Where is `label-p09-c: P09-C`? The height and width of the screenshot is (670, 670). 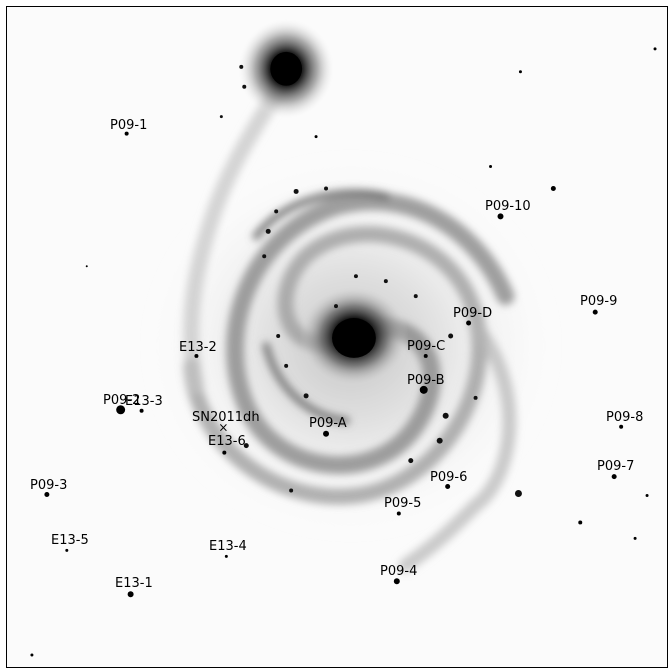
label-p09-c: P09-C is located at coordinates (426, 346).